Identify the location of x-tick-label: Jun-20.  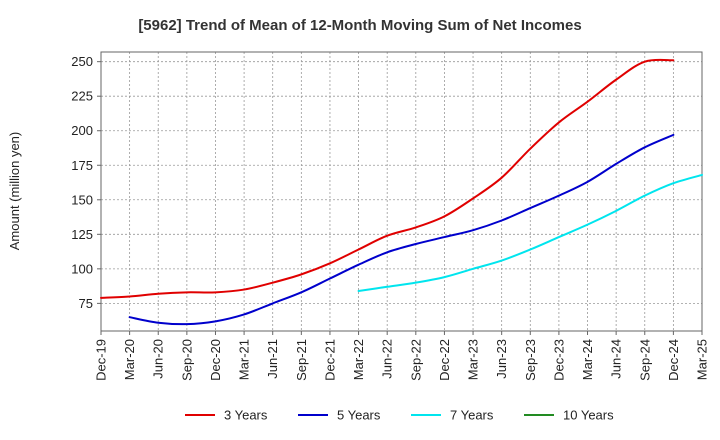
(158, 359).